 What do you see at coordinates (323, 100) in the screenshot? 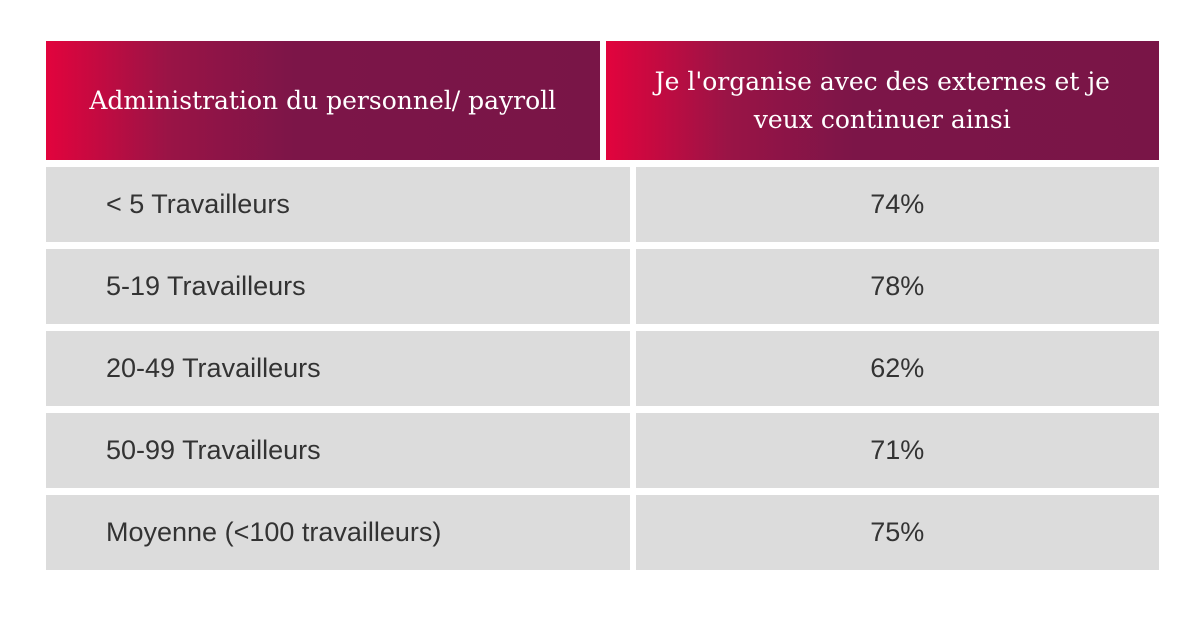
I see `header-category: Administration du personnel/ payroll` at bounding box center [323, 100].